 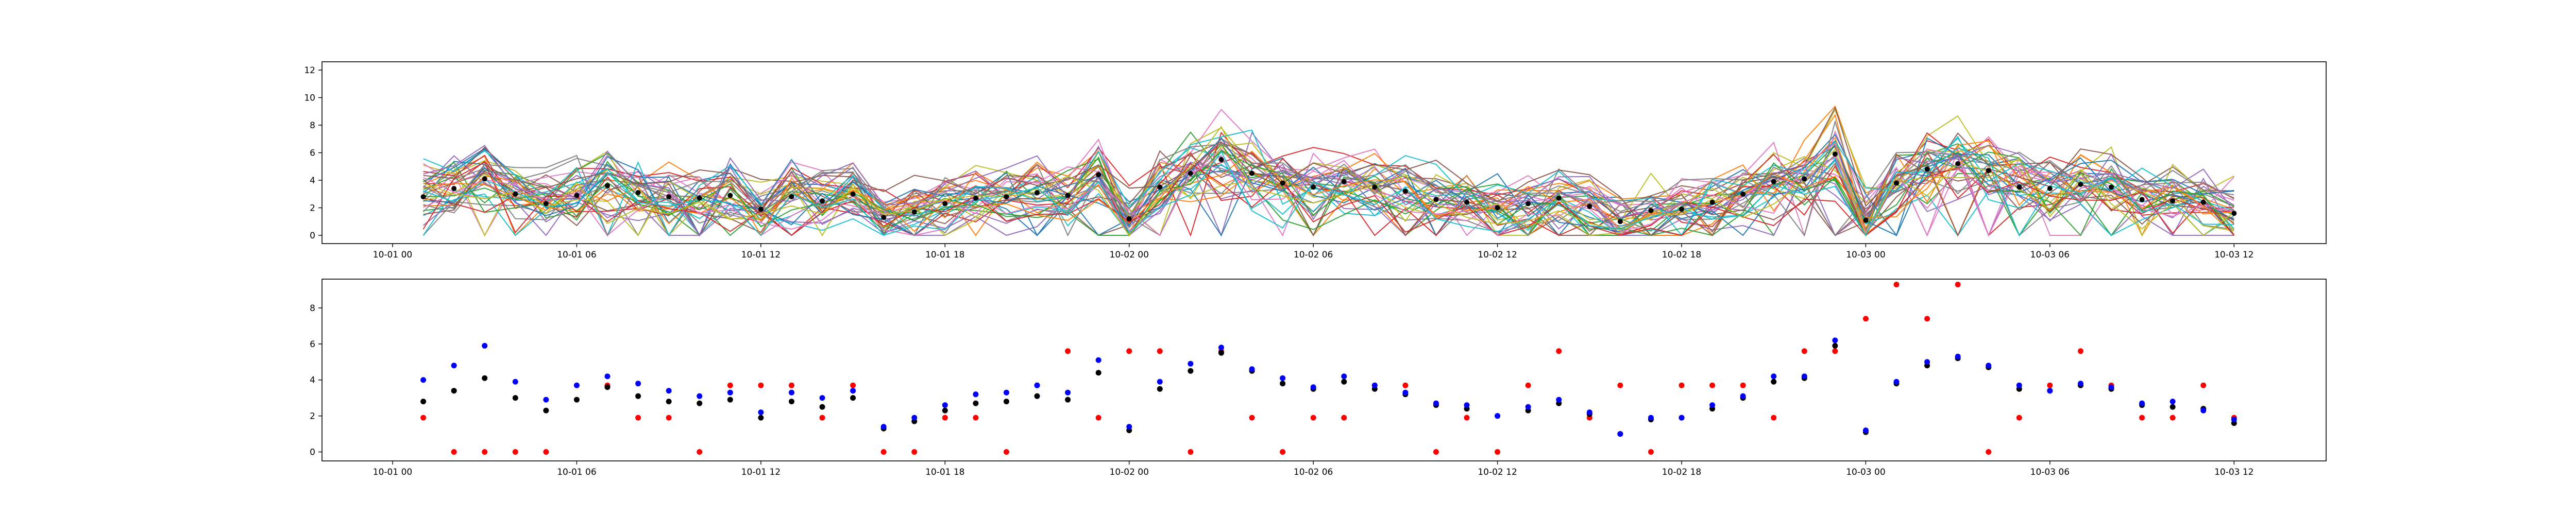 What do you see at coordinates (312, 236) in the screenshot?
I see `line-chart-y-tick-label: 0` at bounding box center [312, 236].